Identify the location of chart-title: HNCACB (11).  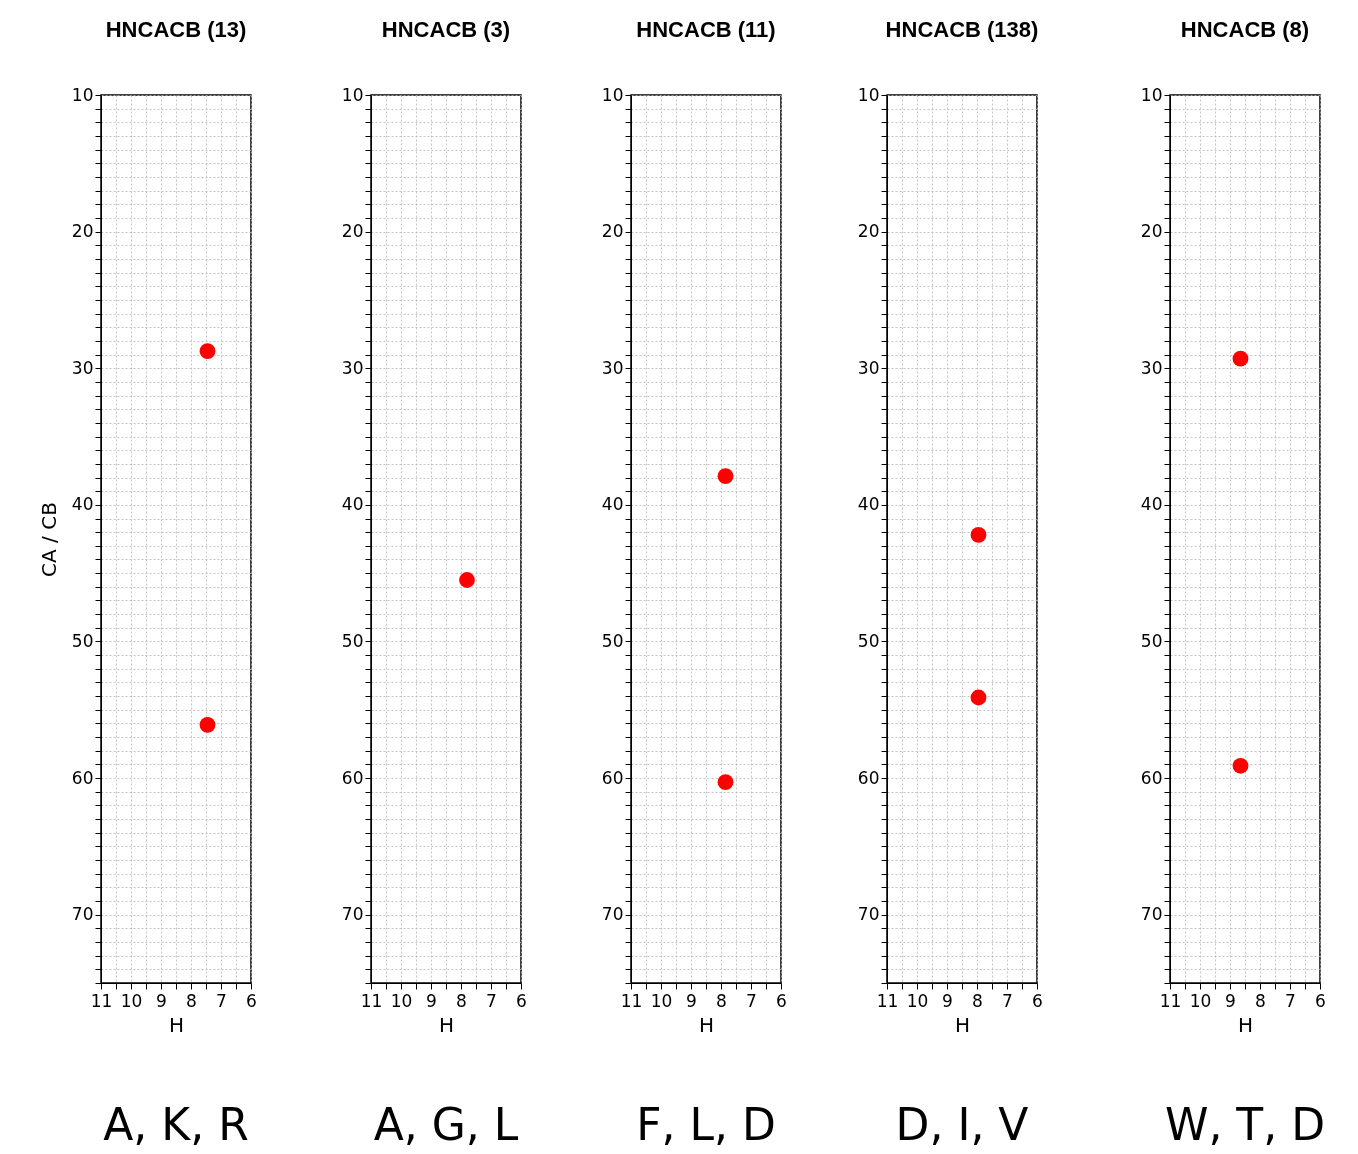
(706, 29).